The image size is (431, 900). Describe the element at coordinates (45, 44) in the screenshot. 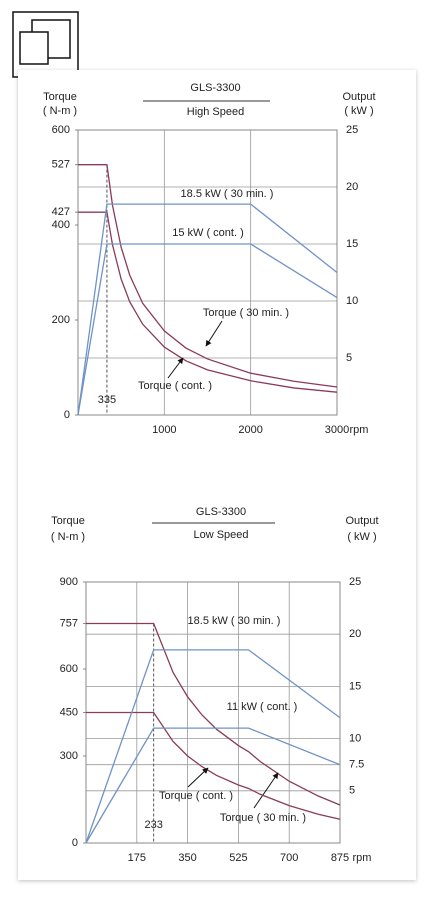

I see `icon` at that location.